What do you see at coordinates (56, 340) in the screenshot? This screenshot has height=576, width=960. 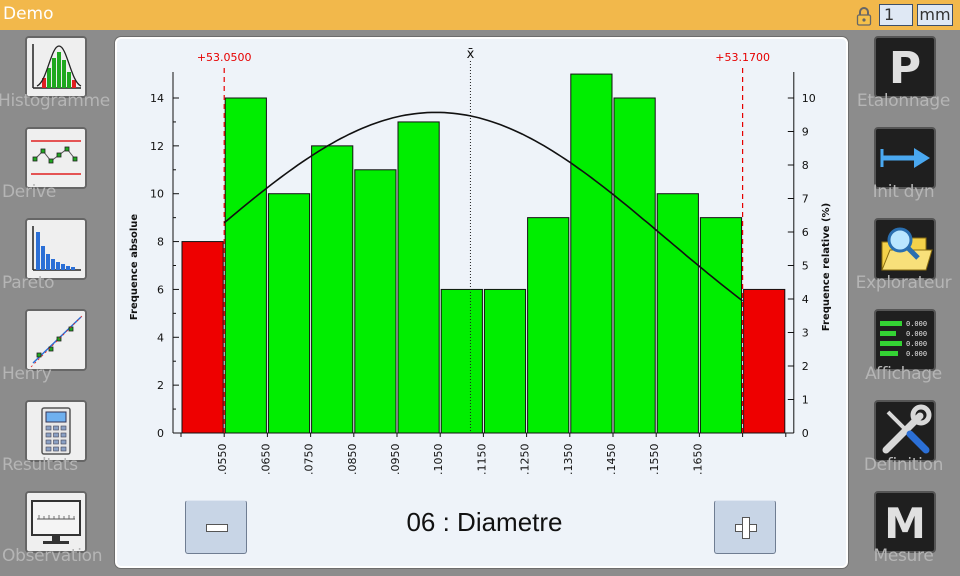 I see `henry-plot-icon` at bounding box center [56, 340].